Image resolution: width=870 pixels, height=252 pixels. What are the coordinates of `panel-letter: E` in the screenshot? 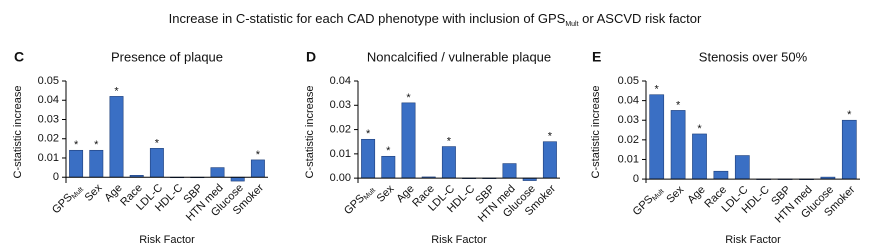 It's located at (596, 57).